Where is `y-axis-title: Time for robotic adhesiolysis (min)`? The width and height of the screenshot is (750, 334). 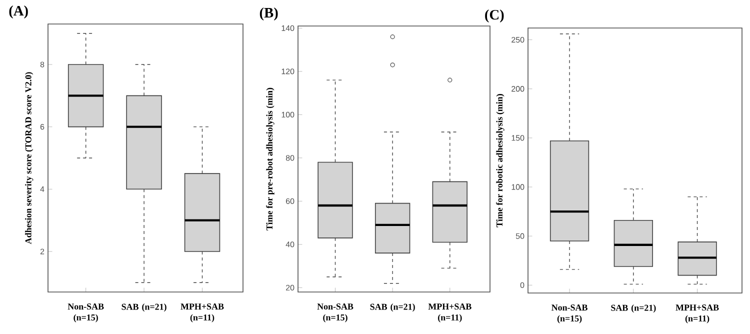
y-axis-title: Time for robotic adhesiolysis (min) is located at coordinates (500, 161).